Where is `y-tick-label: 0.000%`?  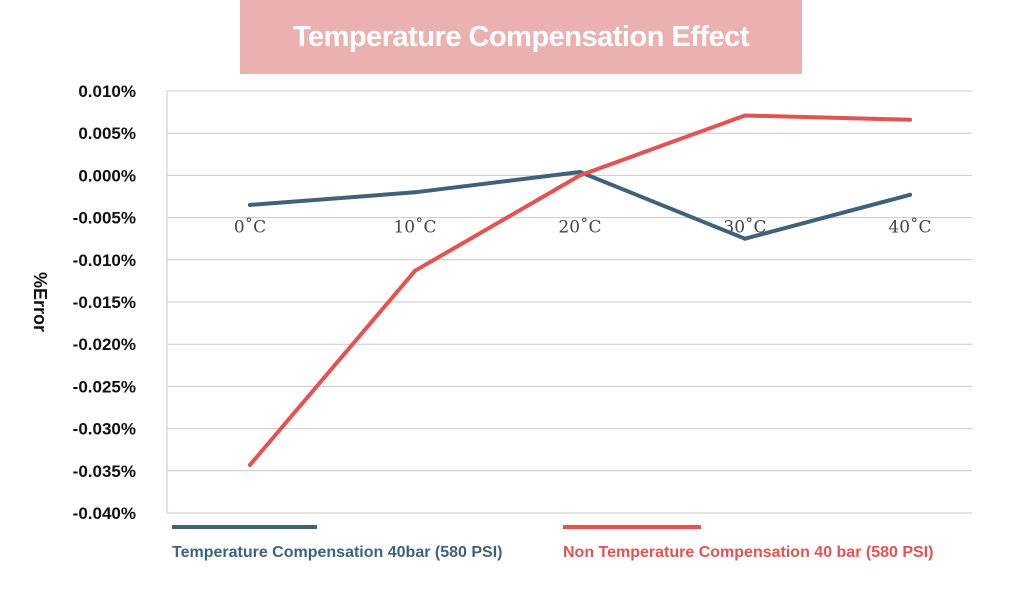
y-tick-label: 0.000% is located at coordinates (107, 175).